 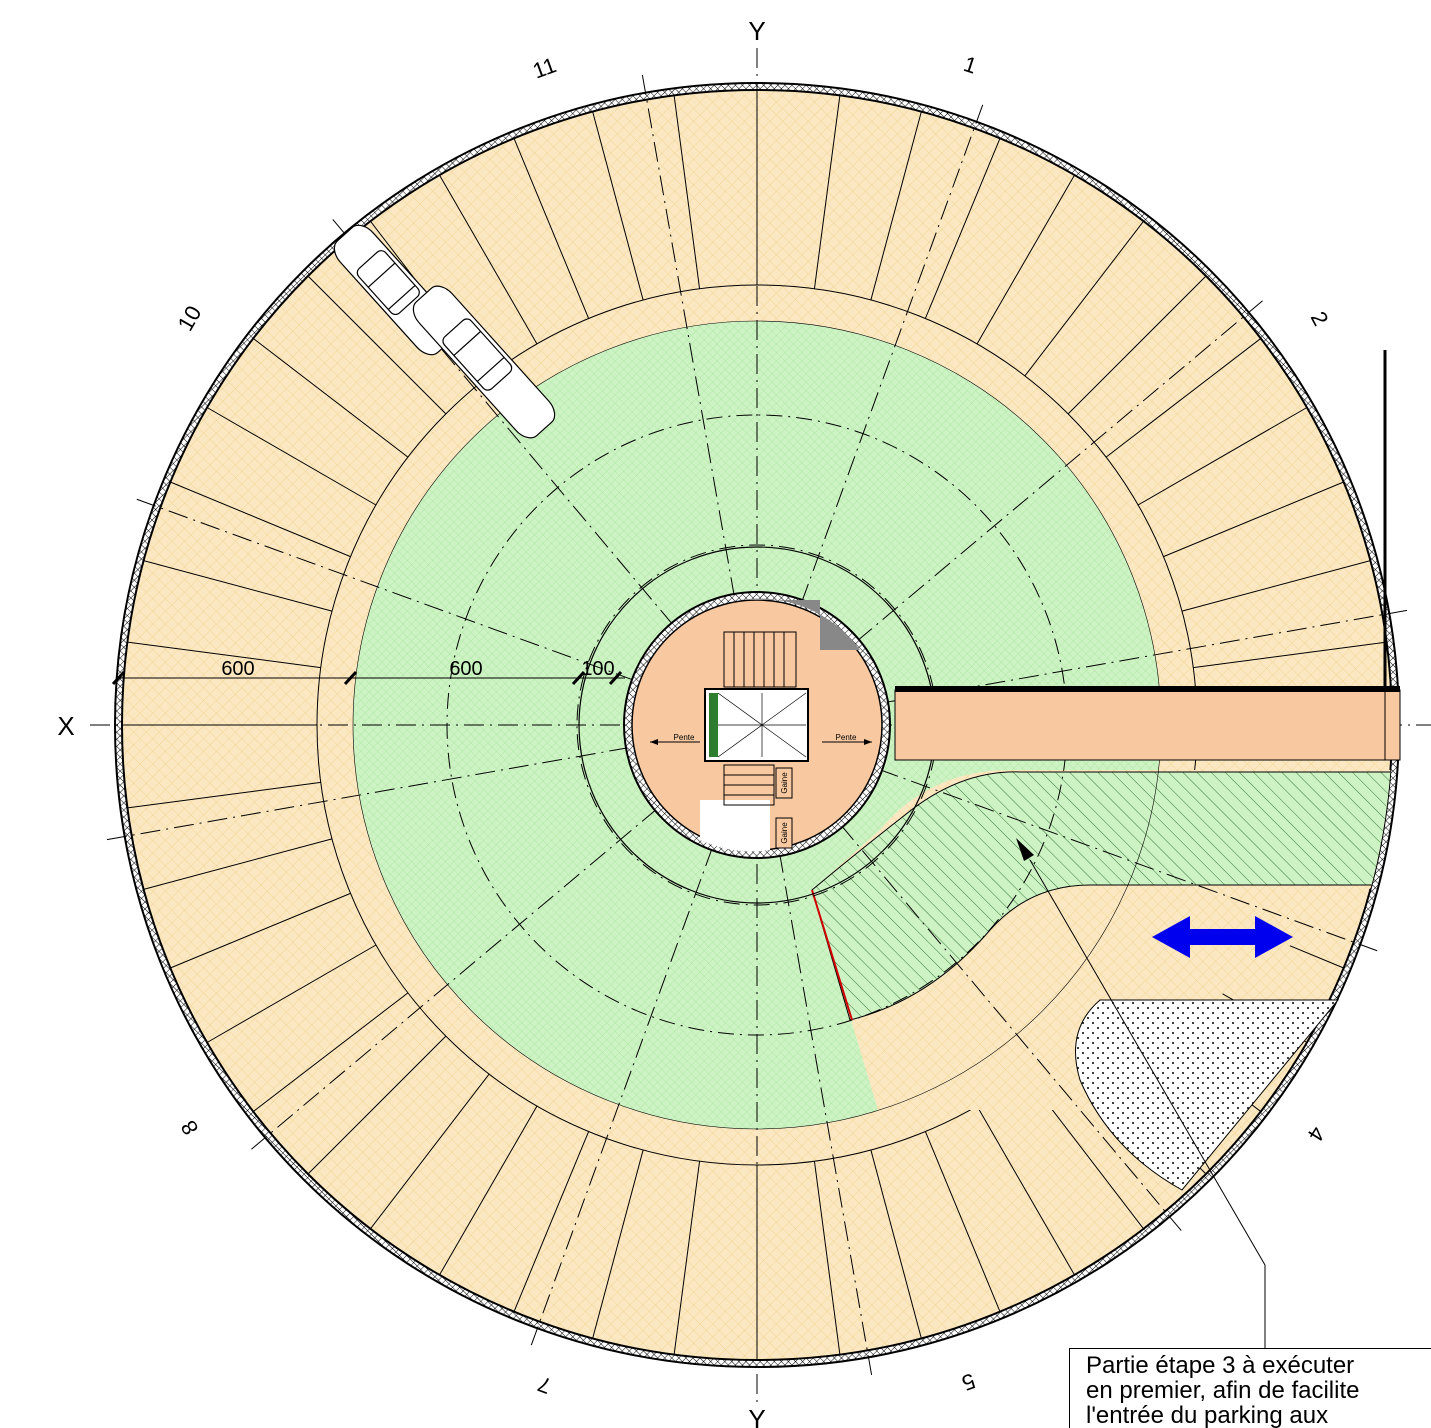 What do you see at coordinates (465, 669) in the screenshot?
I see `dim-600-inner: 600` at bounding box center [465, 669].